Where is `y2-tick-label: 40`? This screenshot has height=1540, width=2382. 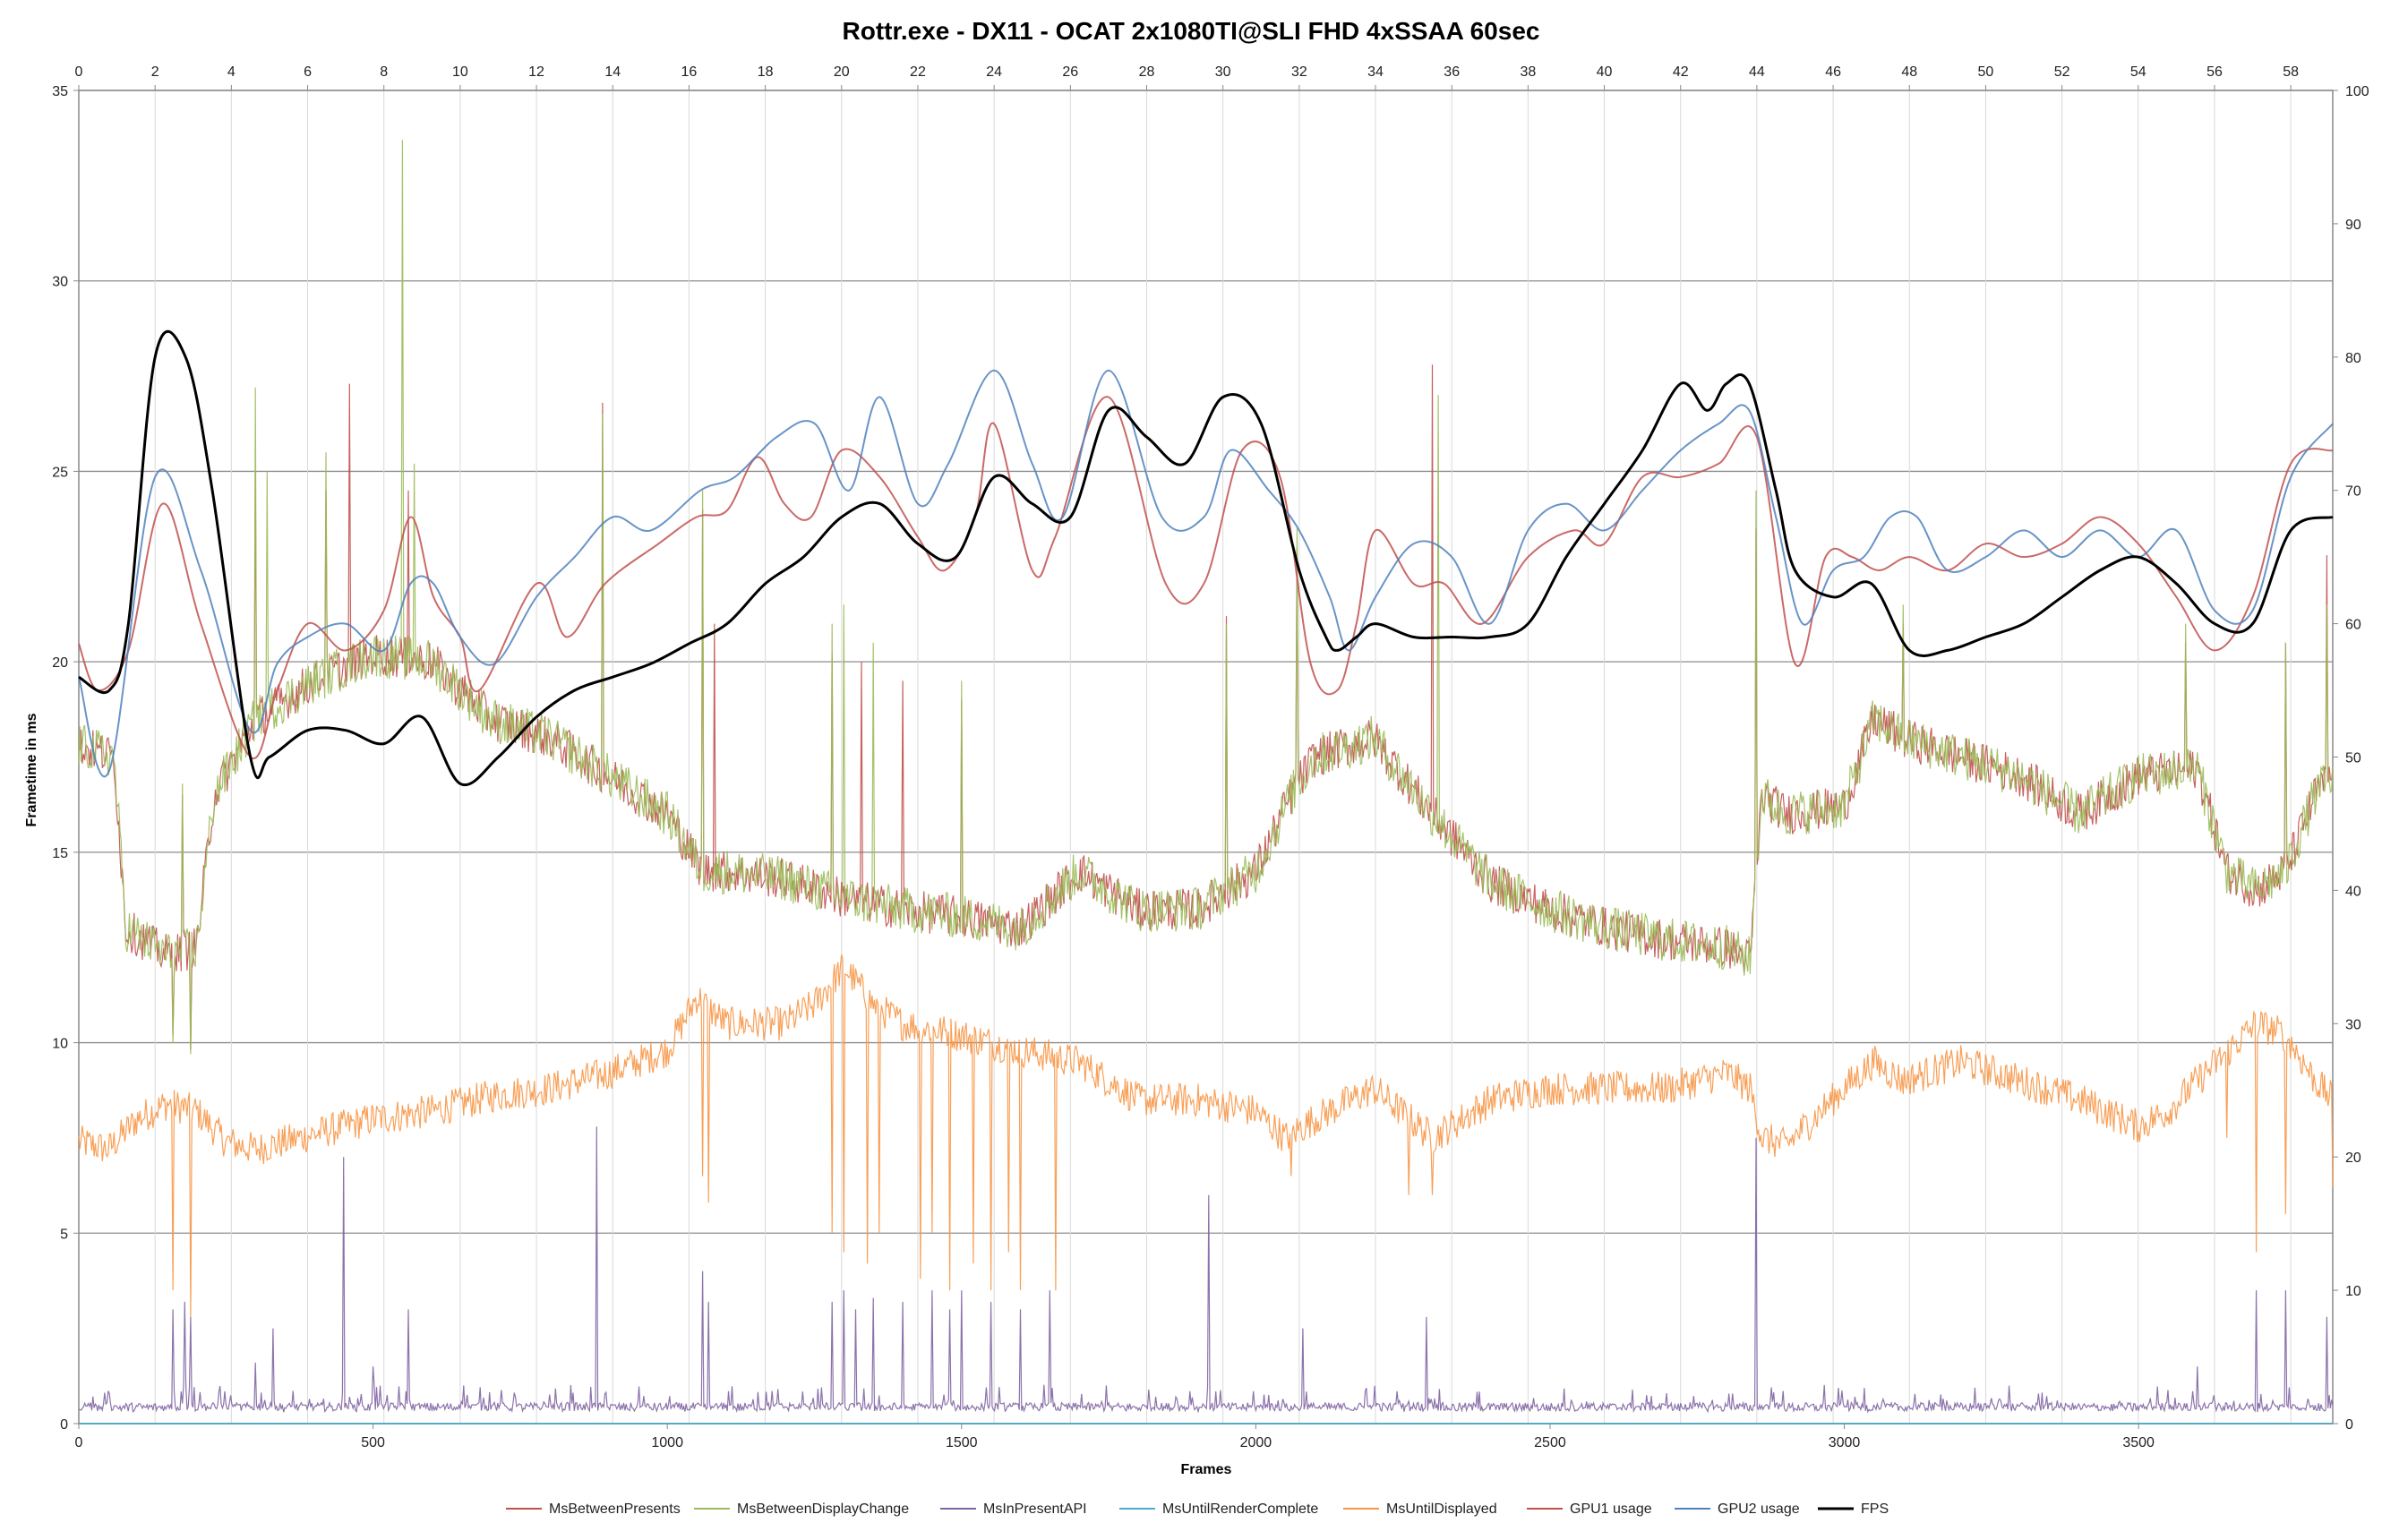
y2-tick-label: 40 is located at coordinates (2353, 891).